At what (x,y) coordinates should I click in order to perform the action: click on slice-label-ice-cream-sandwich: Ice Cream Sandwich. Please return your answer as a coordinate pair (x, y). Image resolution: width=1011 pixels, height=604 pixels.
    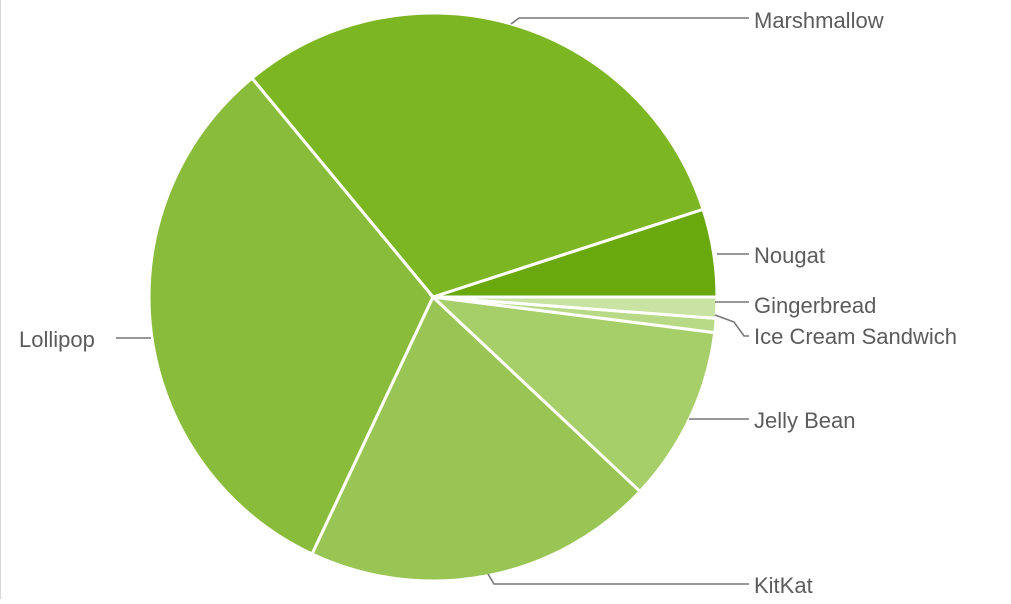
    Looking at the image, I should click on (855, 336).